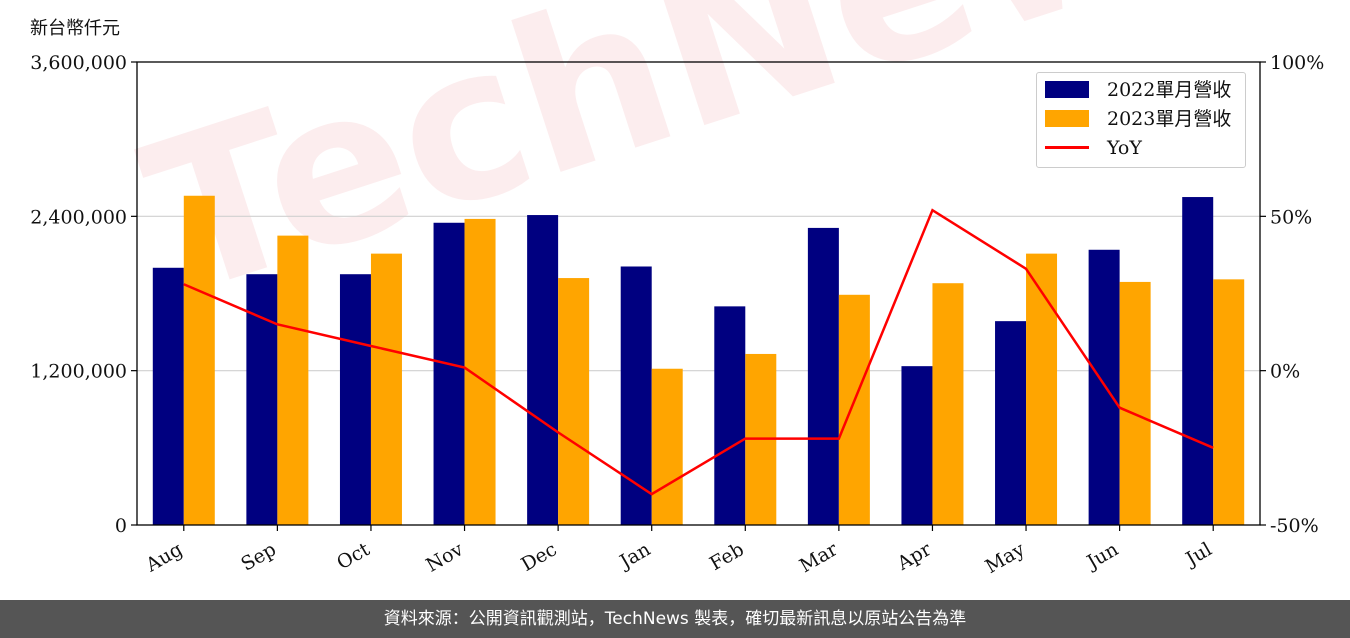 Image resolution: width=1350 pixels, height=638 pixels. What do you see at coordinates (1285, 372) in the screenshot?
I see `y-right-tick-label-1: 0%` at bounding box center [1285, 372].